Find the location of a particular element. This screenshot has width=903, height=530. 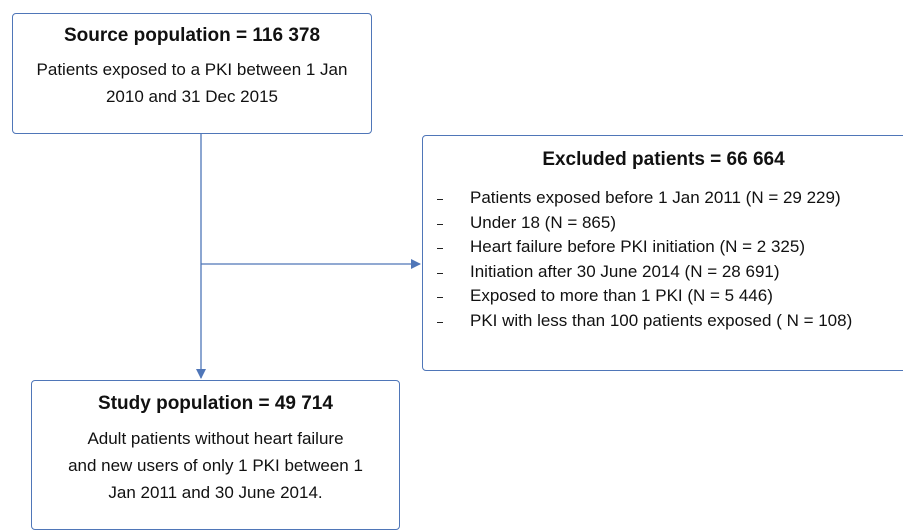

box-title: Study population = 49 714 is located at coordinates (215, 403).